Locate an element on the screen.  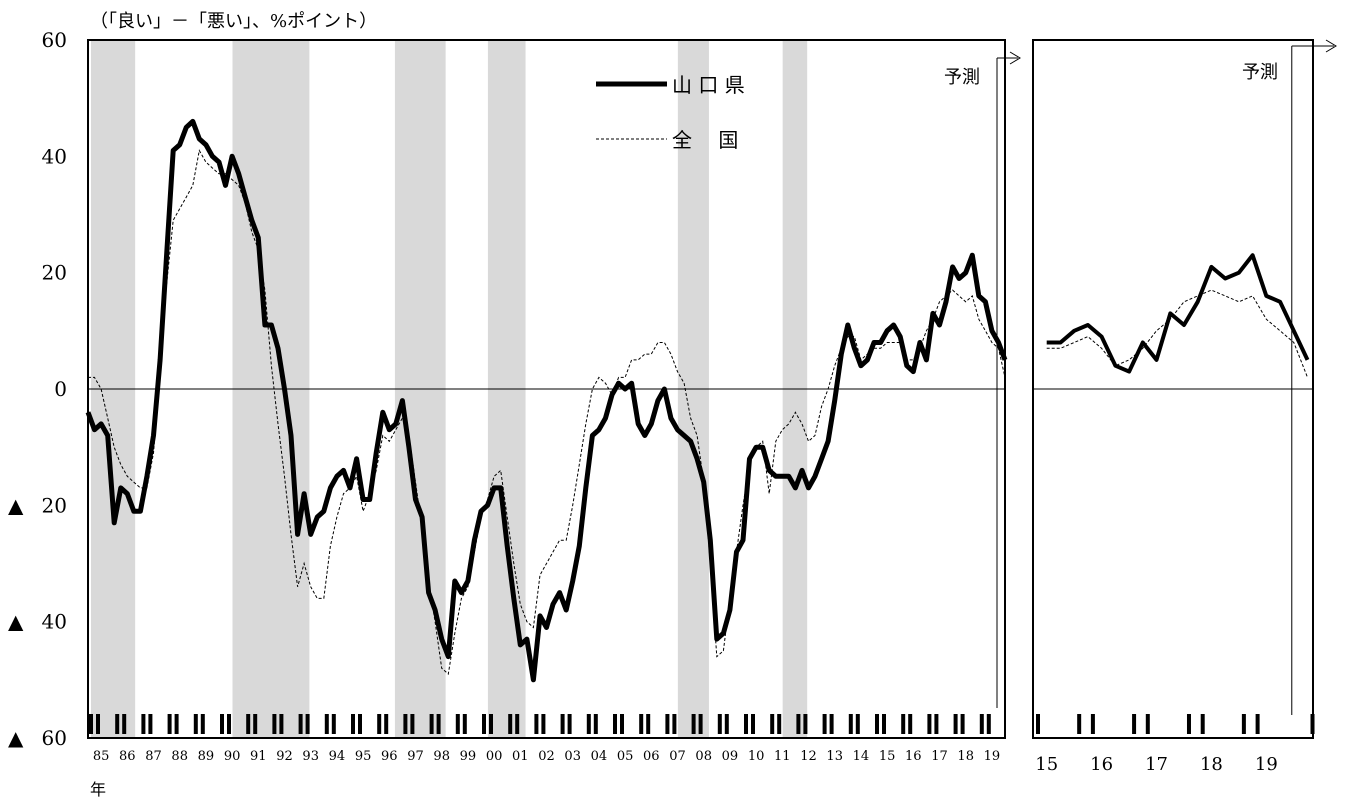
zoom-forecast-arrowhead is located at coordinates (1331, 46).